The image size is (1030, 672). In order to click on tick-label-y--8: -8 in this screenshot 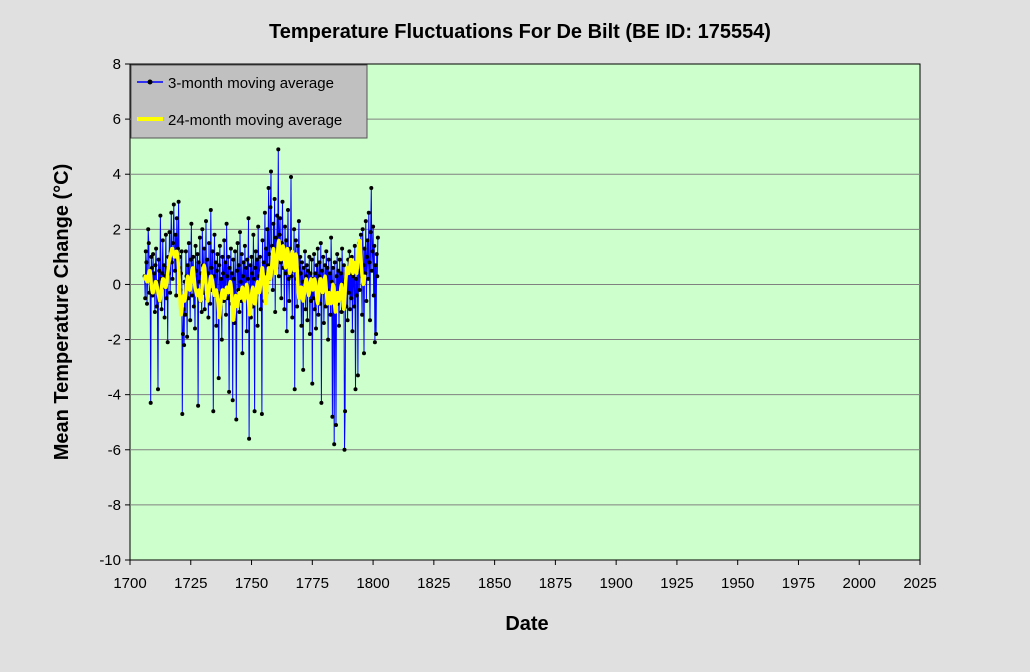, I will do `click(114, 505)`.